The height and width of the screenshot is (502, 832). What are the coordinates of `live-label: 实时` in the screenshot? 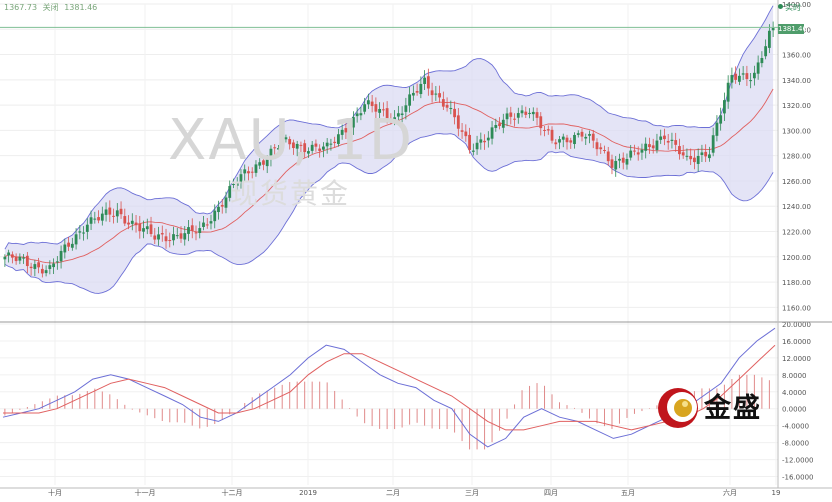 It's located at (793, 7).